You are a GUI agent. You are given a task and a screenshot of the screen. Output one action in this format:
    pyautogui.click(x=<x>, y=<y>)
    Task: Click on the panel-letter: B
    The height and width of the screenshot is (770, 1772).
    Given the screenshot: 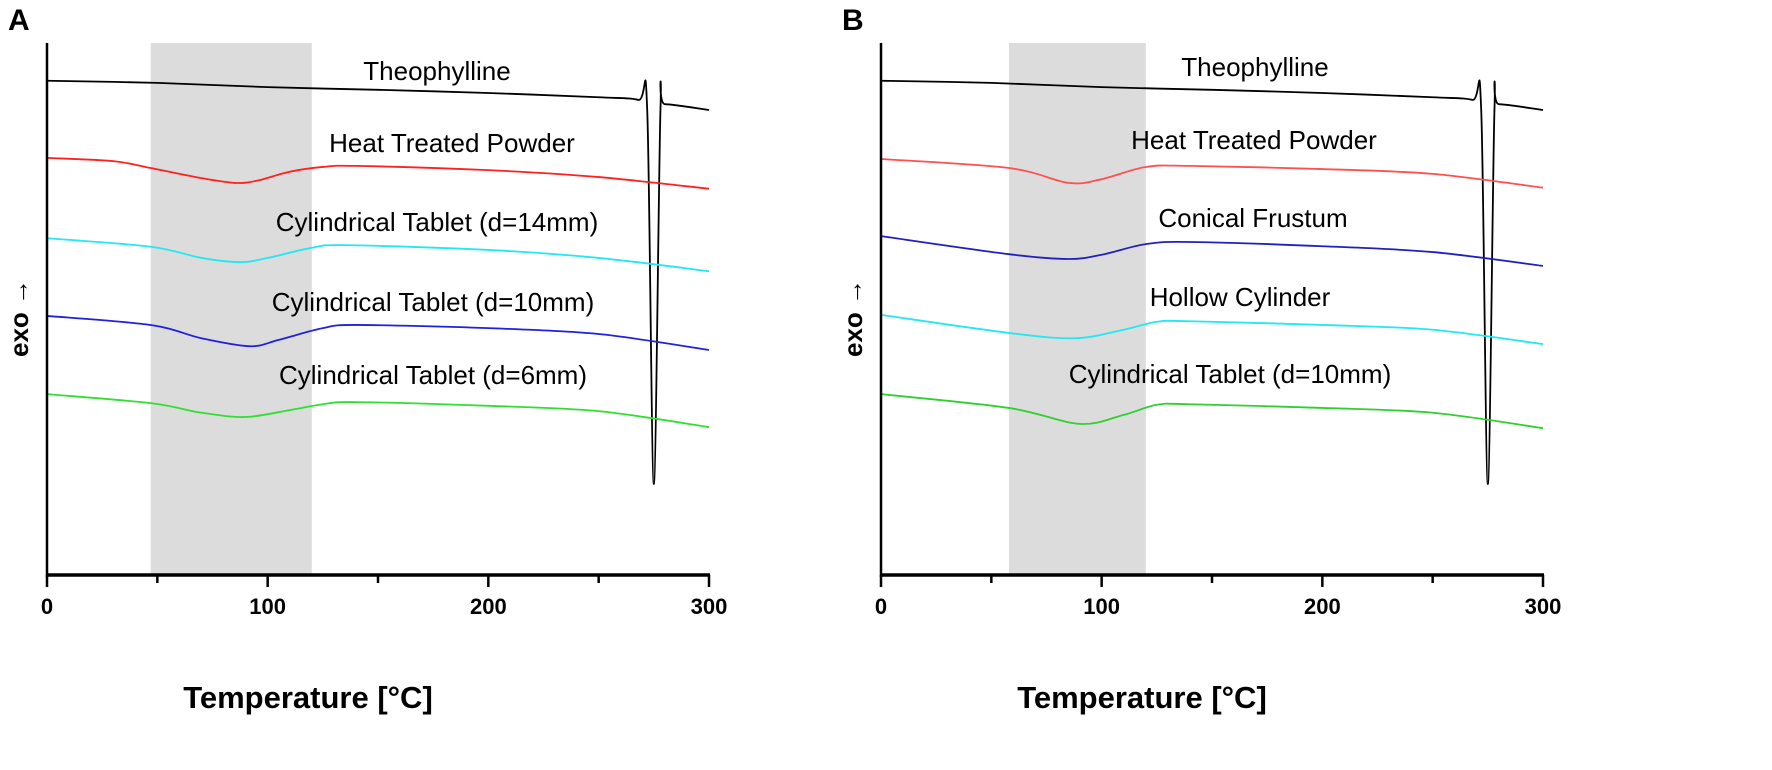 What is the action you would take?
    pyautogui.click(x=853, y=20)
    